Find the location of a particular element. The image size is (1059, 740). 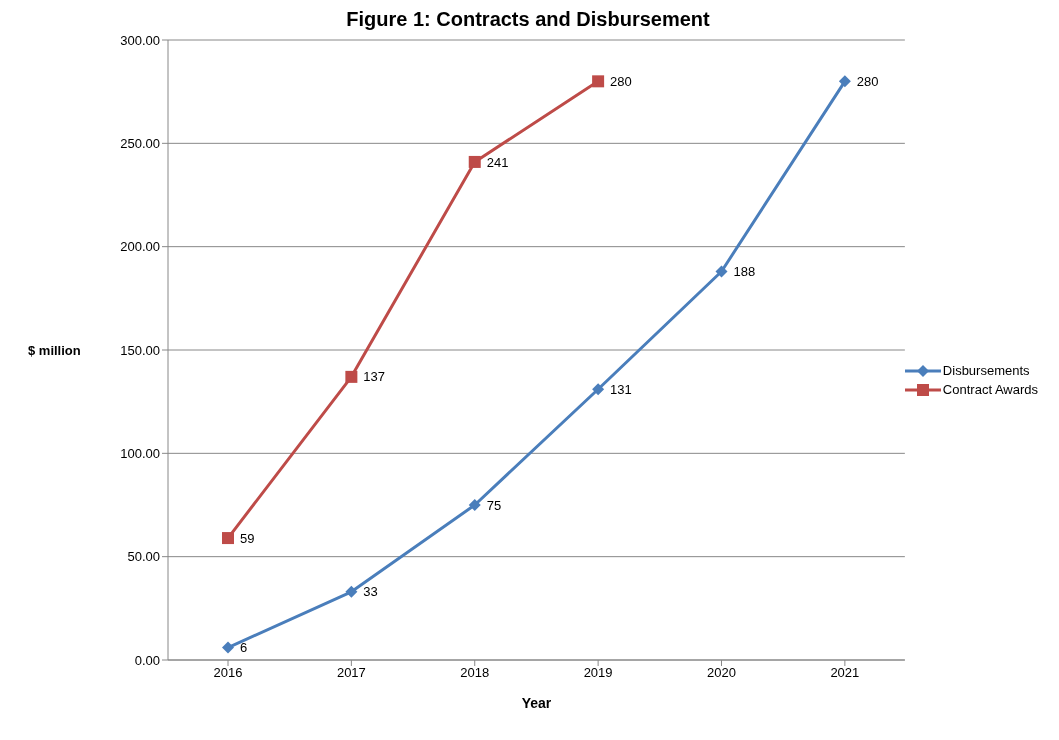

legend-label: Contract Awards is located at coordinates (990, 389).